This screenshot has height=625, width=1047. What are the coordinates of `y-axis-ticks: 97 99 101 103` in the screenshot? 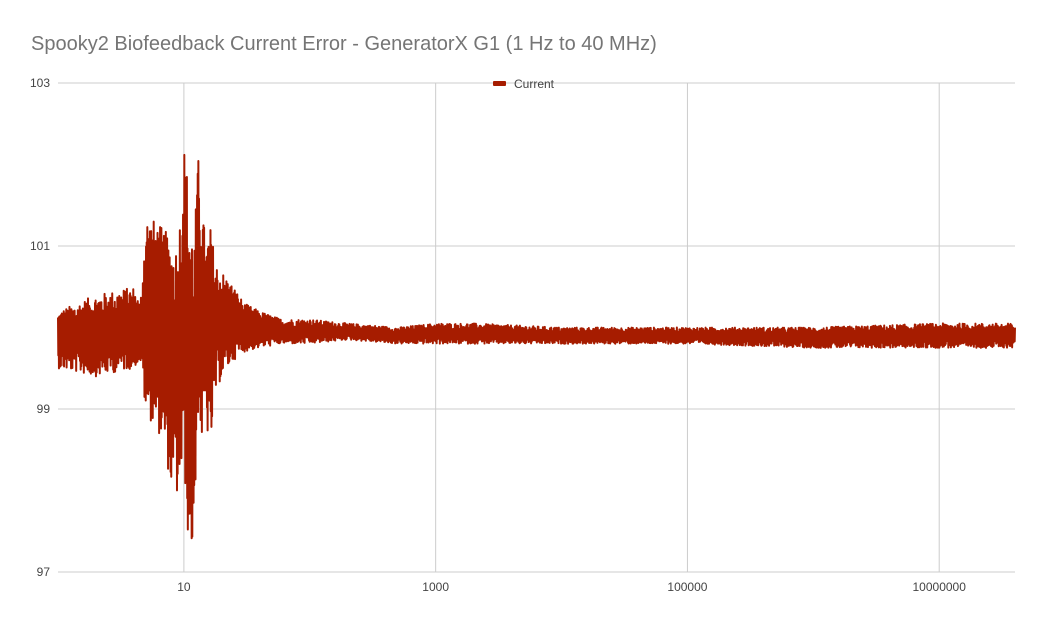 It's located at (40, 327).